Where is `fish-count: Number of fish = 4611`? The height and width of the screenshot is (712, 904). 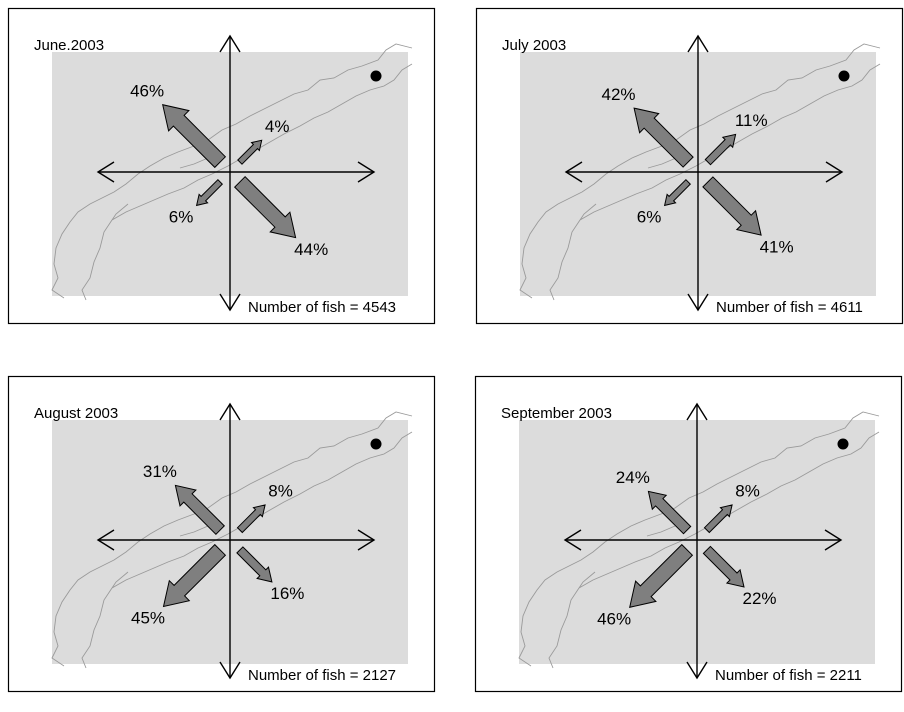 fish-count: Number of fish = 4611 is located at coordinates (789, 307).